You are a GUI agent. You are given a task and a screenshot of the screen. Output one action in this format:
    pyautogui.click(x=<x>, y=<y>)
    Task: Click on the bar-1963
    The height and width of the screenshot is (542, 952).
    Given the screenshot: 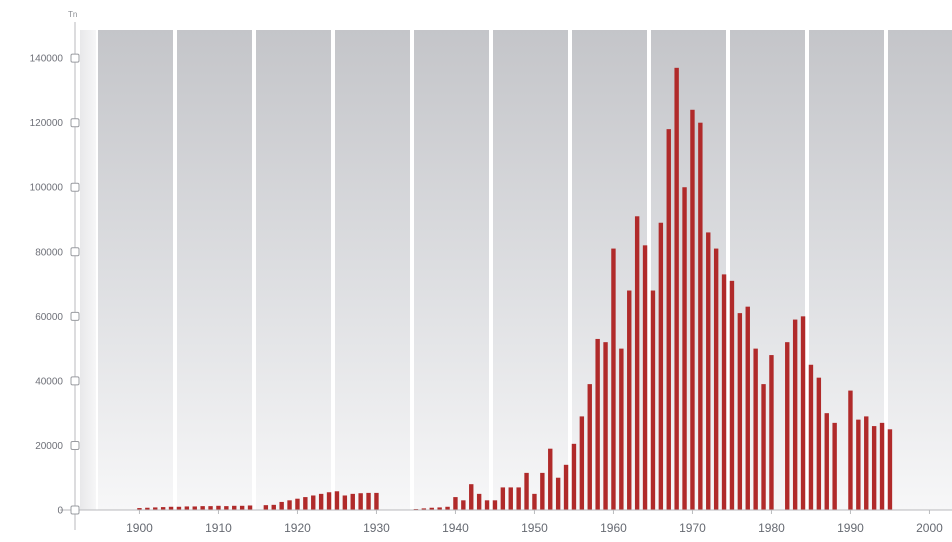 What is the action you would take?
    pyautogui.click(x=637, y=363)
    